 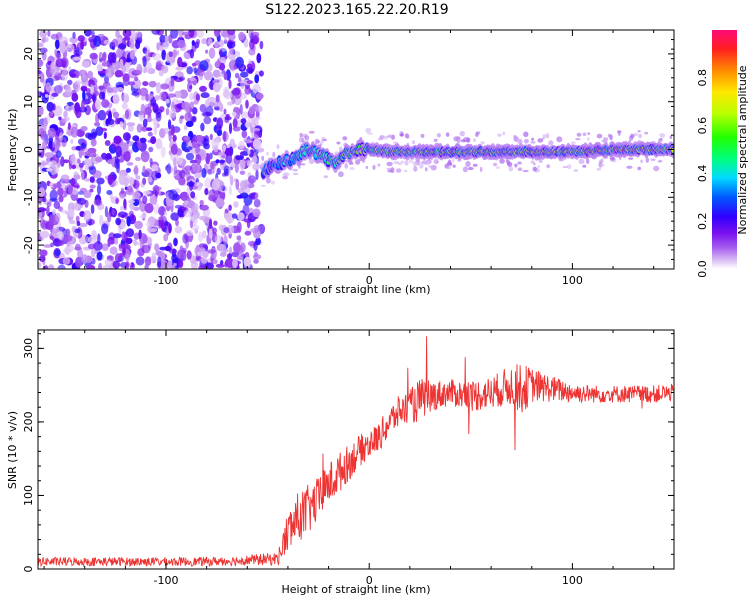 I want to click on snr-y-axis-label: SNR (10 * v/v), so click(x=12, y=450).